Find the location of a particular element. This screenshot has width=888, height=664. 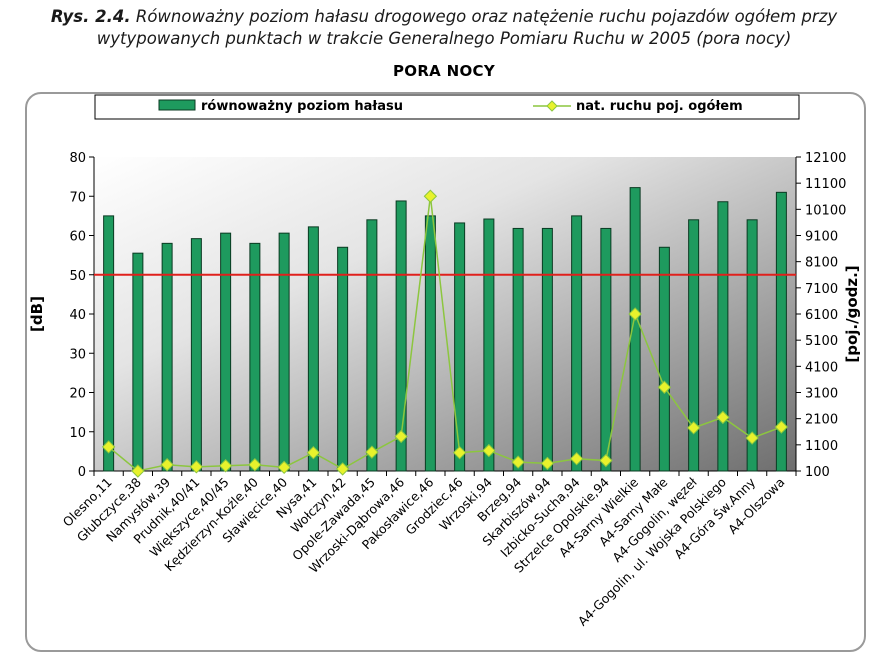

left-tick-label: 80 is located at coordinates (77, 158).